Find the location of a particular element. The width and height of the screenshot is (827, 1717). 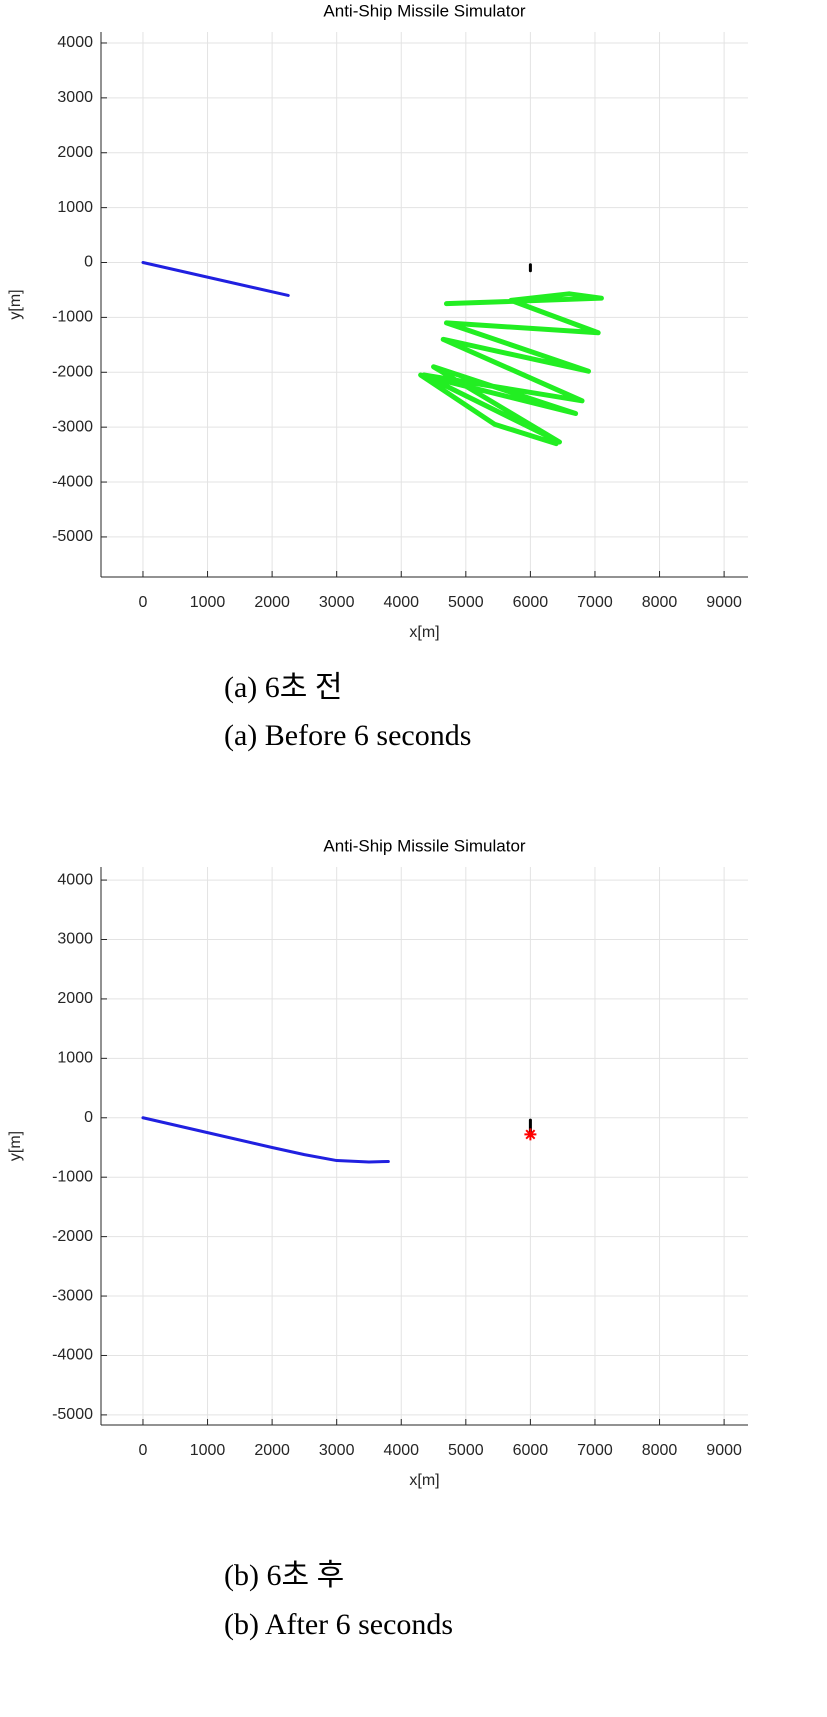

caption: (b) 6초 후 is located at coordinates (284, 1575).